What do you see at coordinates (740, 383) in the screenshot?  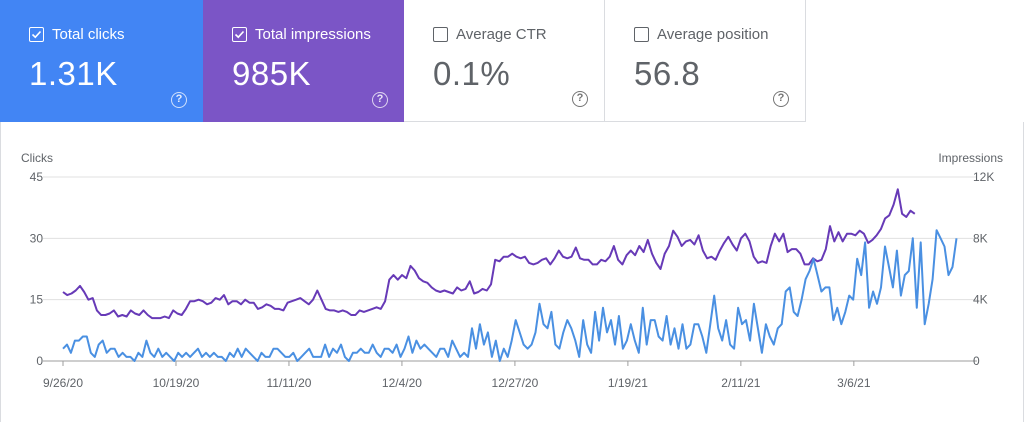 I see `x-tick-label: 2/11/21` at bounding box center [740, 383].